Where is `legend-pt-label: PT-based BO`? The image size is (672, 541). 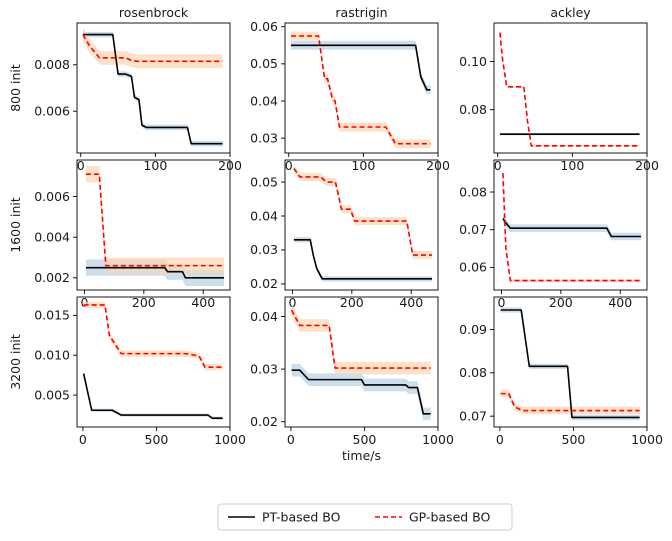
legend-pt-label: PT-based BO is located at coordinates (301, 517).